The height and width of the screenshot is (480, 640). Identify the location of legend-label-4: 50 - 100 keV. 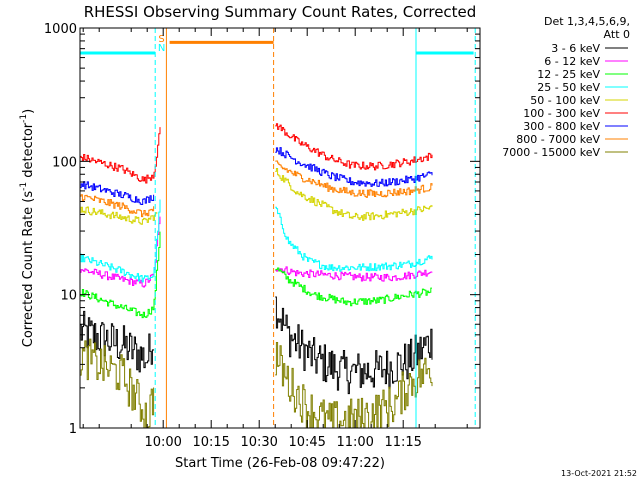
(565, 100).